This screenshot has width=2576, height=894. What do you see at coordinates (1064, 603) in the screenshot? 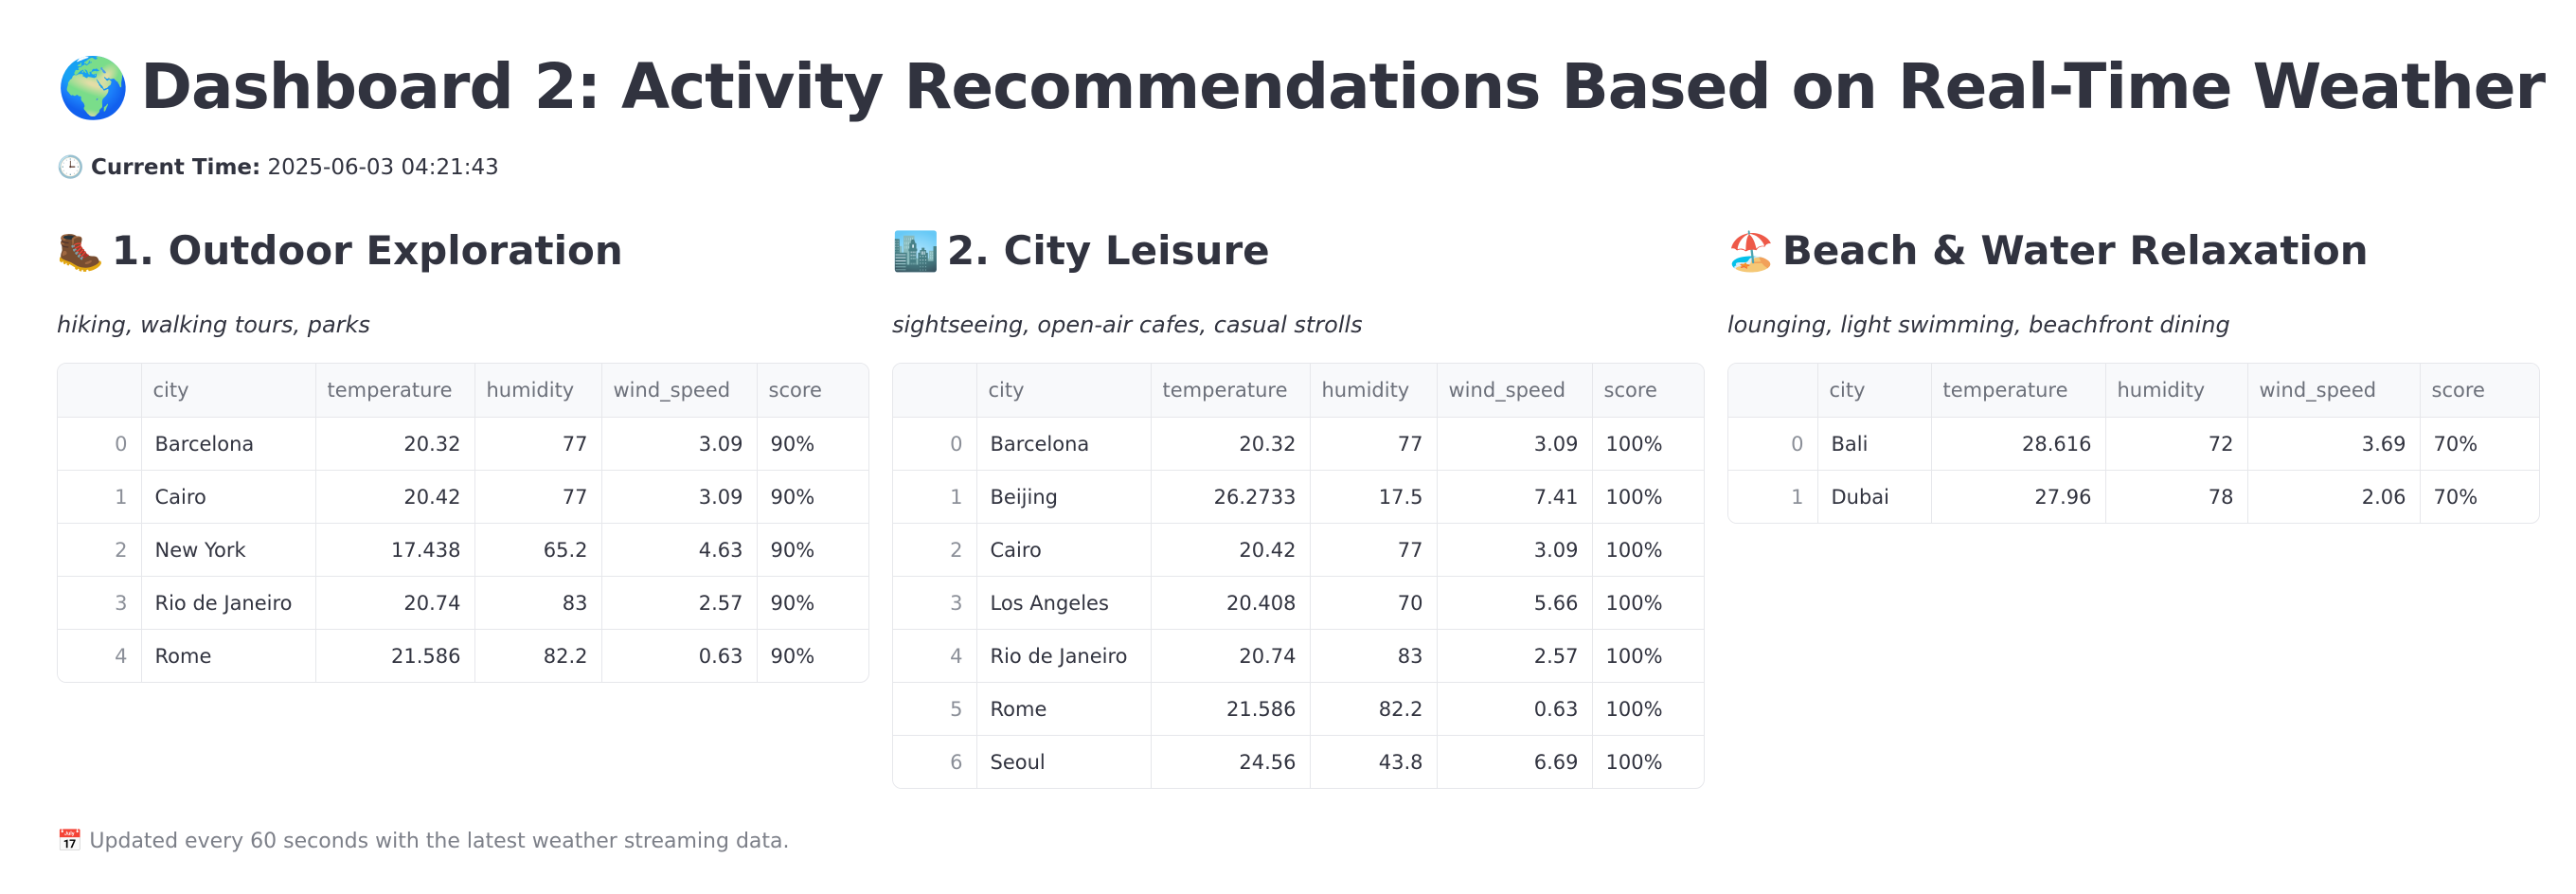
I see `cell-city: Los Angeles` at bounding box center [1064, 603].